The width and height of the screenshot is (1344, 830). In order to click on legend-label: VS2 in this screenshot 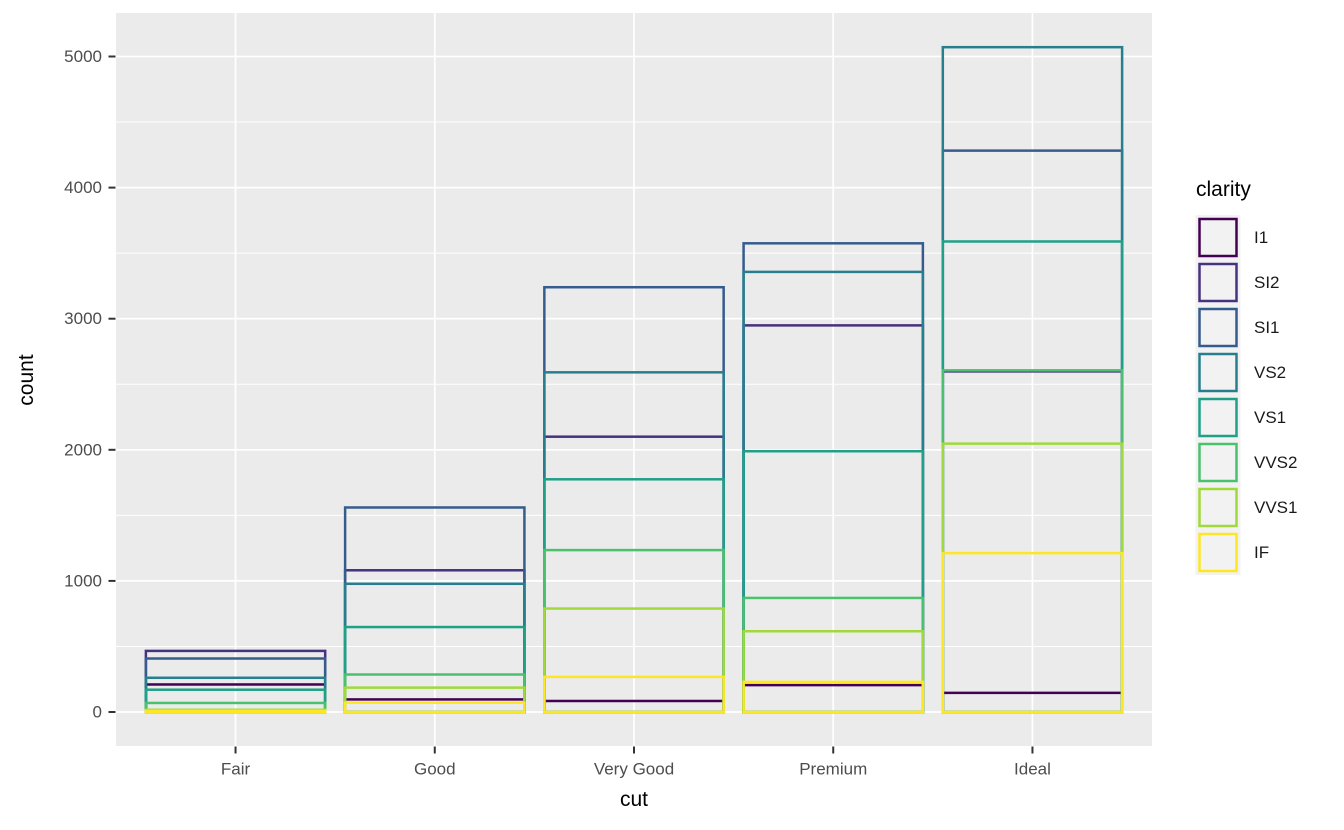, I will do `click(1270, 372)`.